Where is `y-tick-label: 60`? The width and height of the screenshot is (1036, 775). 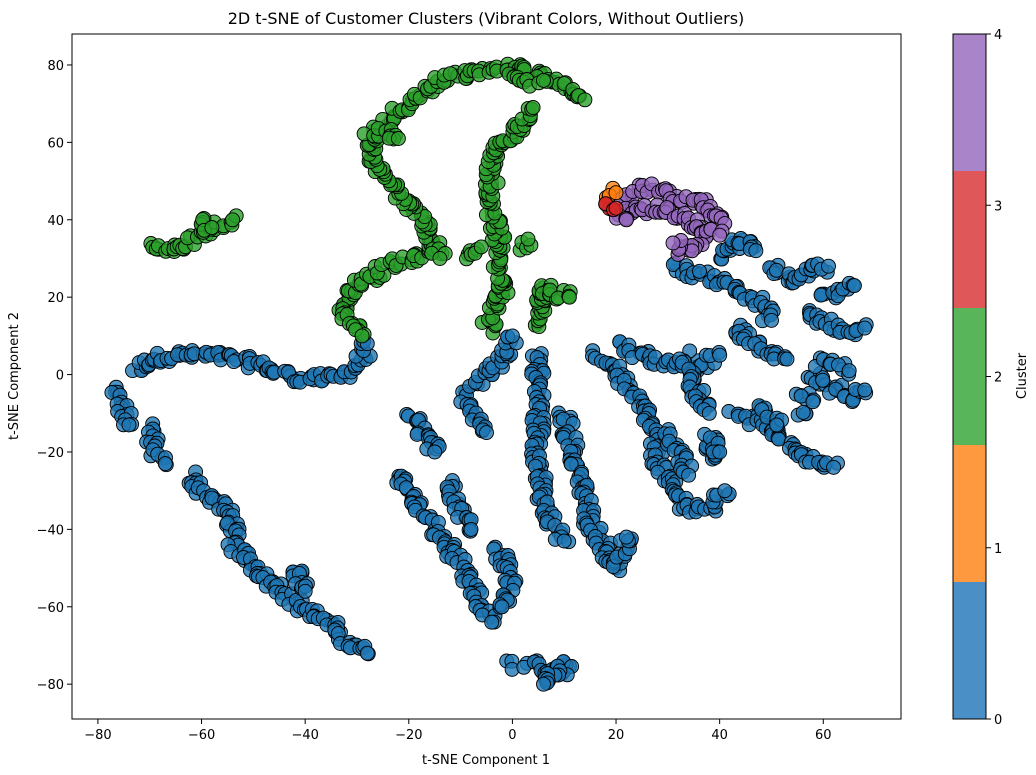
y-tick-label: 60 is located at coordinates (55, 143).